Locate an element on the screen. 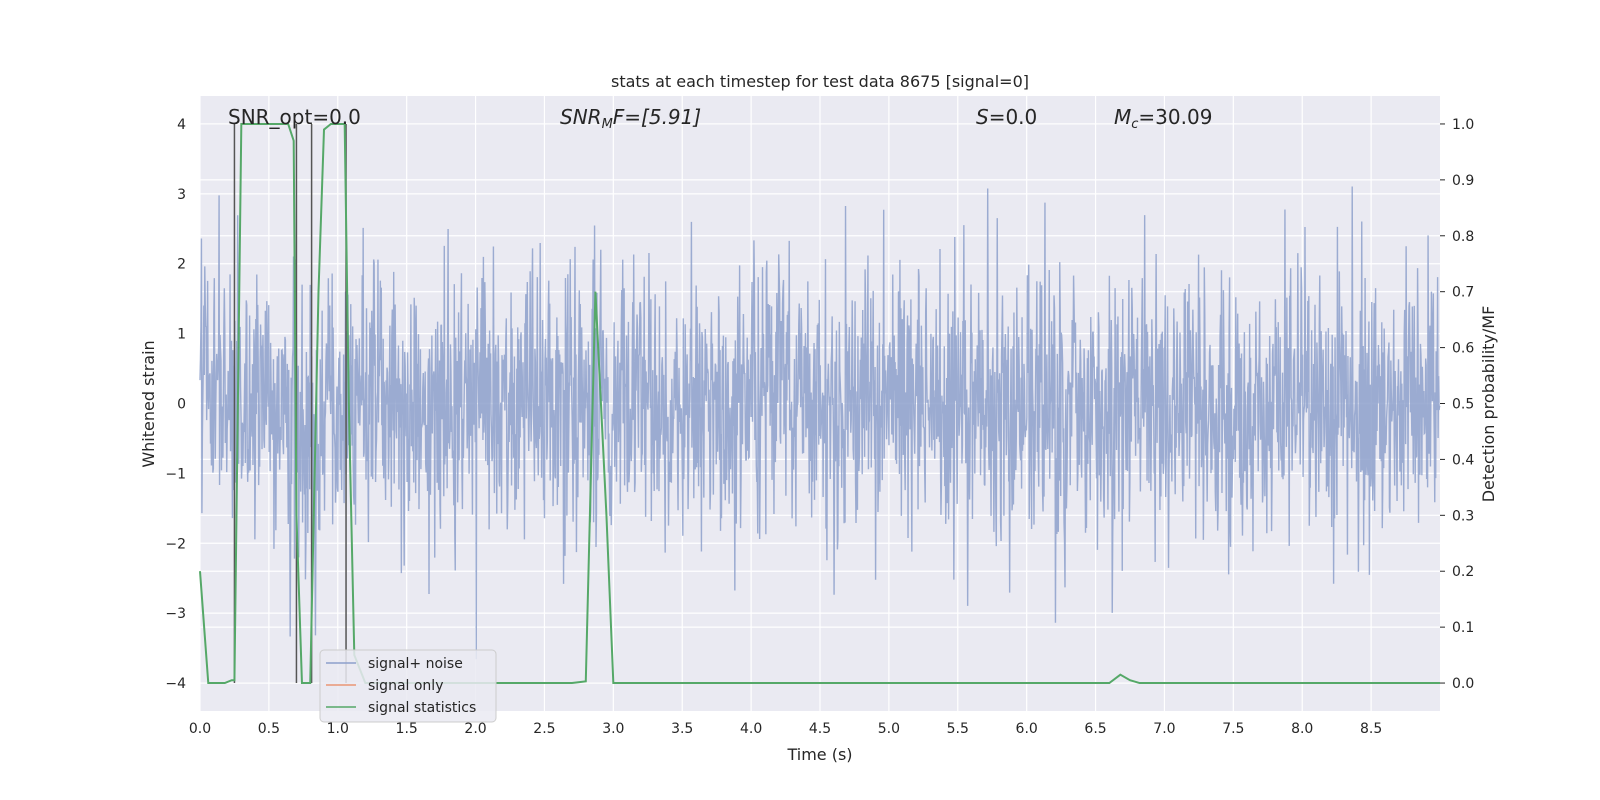 The image size is (1600, 800). legend-label-signal-only: signal only is located at coordinates (405, 686).